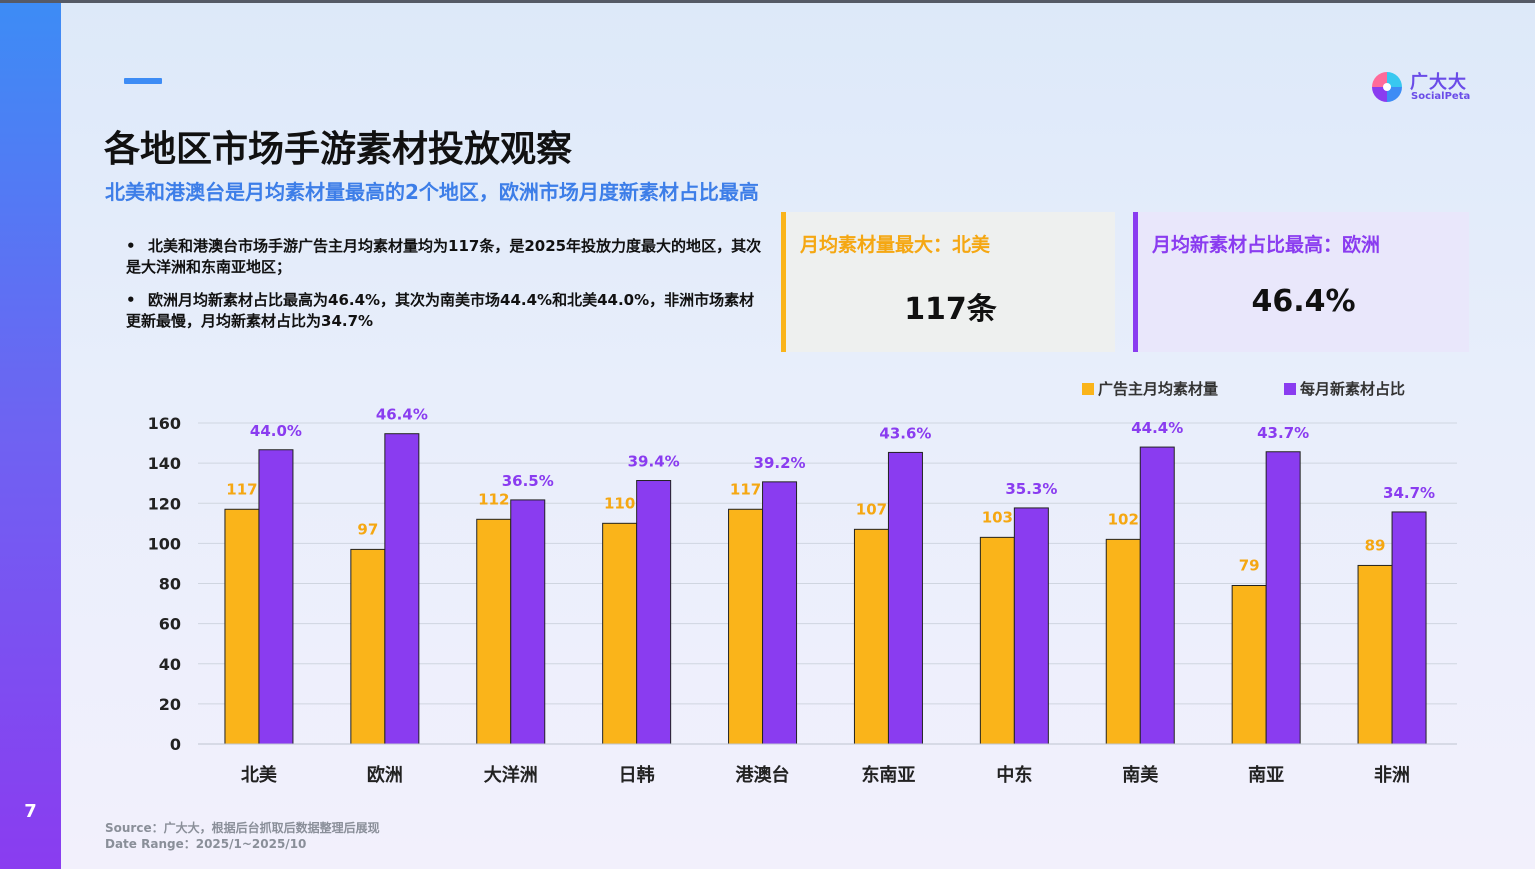 The image size is (1535, 869). I want to click on x-tick-label: 非洲, so click(1392, 775).